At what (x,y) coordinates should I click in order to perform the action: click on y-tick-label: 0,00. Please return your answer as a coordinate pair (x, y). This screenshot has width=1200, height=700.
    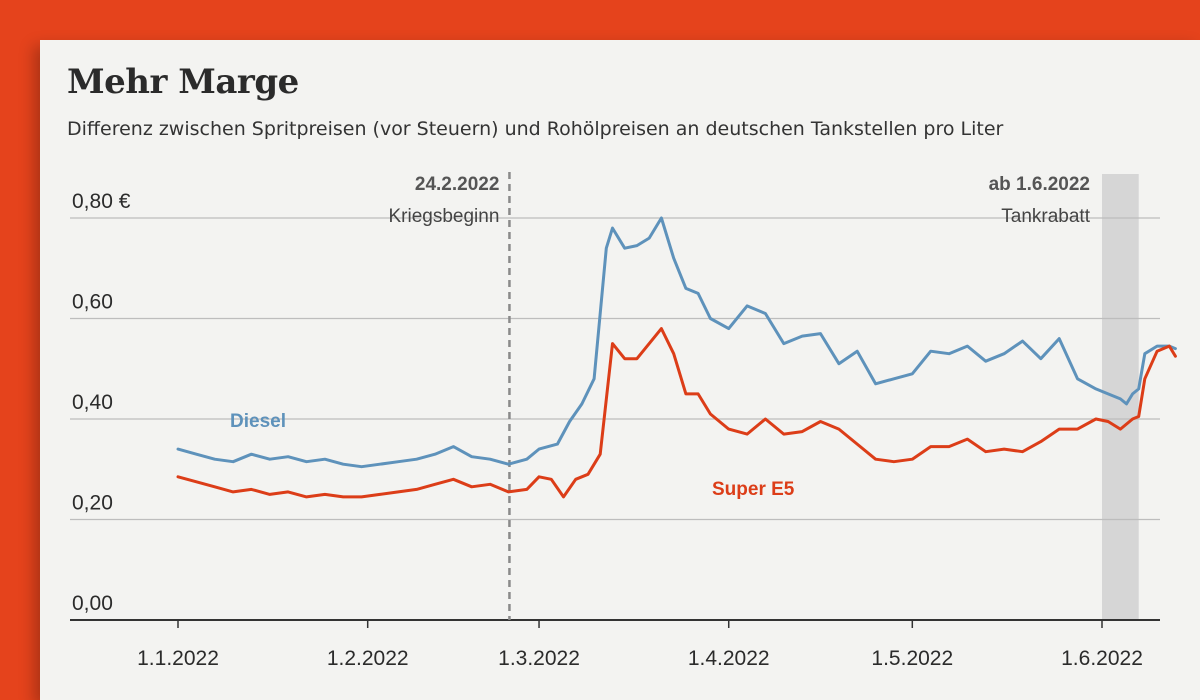
    Looking at the image, I should click on (92, 603).